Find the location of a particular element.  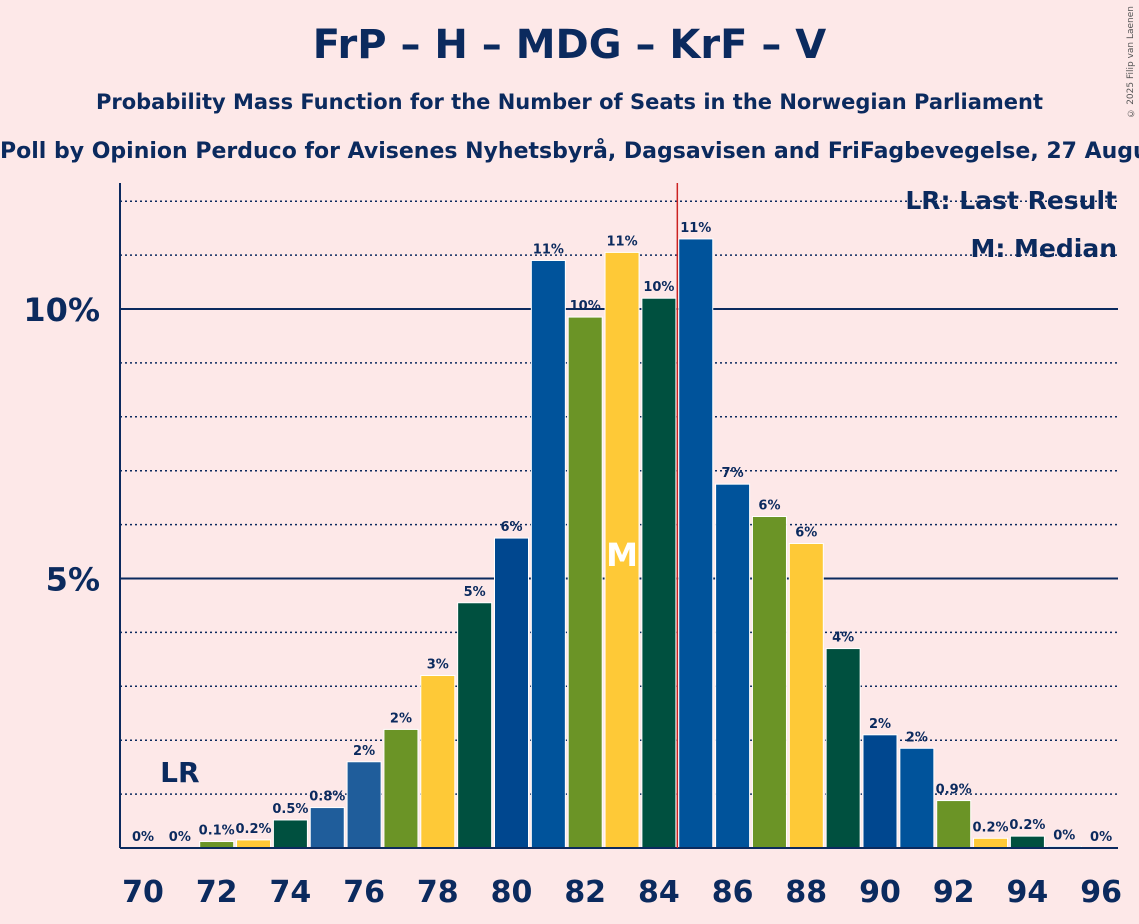

x-tick-label: 80 is located at coordinates (512, 892).